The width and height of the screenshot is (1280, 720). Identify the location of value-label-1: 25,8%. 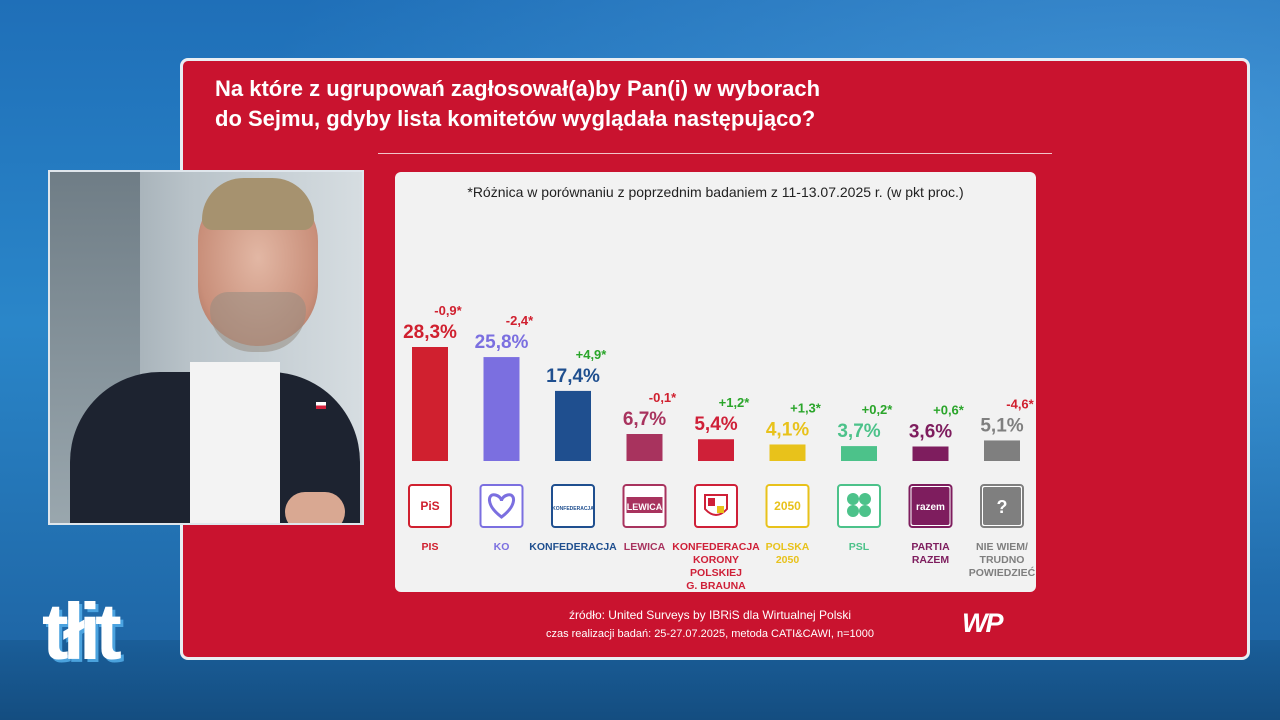
(502, 342).